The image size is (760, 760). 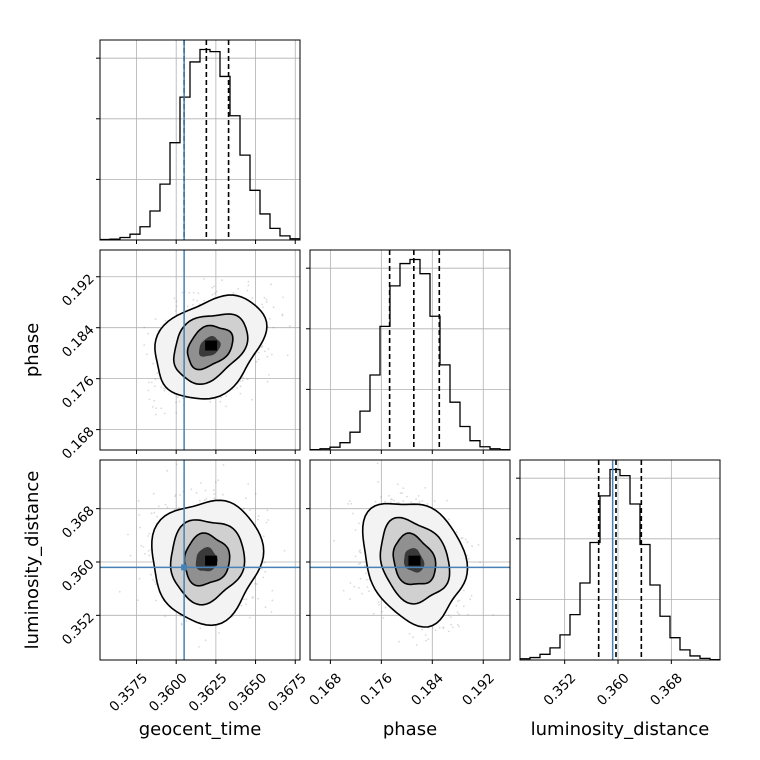 What do you see at coordinates (32, 560) in the screenshot?
I see `y-axis-label-luminosity_distance: luminosity_distance` at bounding box center [32, 560].